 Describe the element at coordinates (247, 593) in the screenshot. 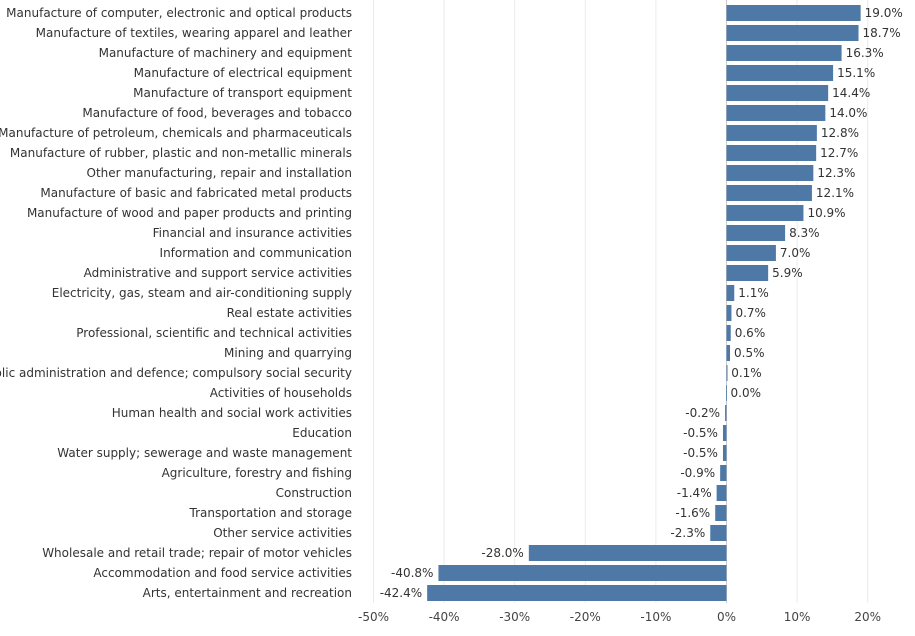

I see `category-label: Arts, entertainment and recreation` at that location.